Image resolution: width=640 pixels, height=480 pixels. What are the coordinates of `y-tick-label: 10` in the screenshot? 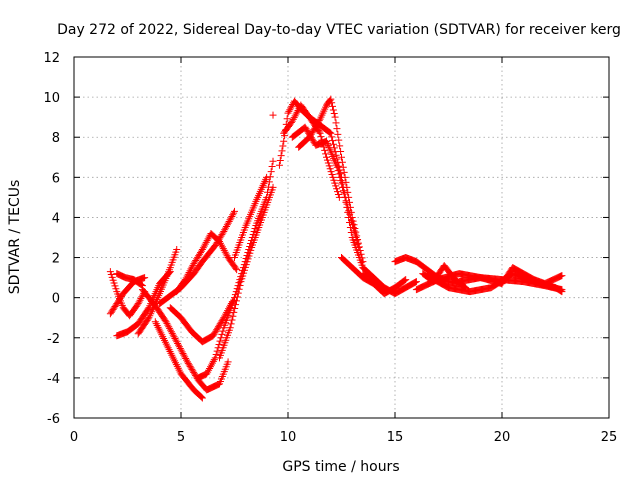 It's located at (51, 98).